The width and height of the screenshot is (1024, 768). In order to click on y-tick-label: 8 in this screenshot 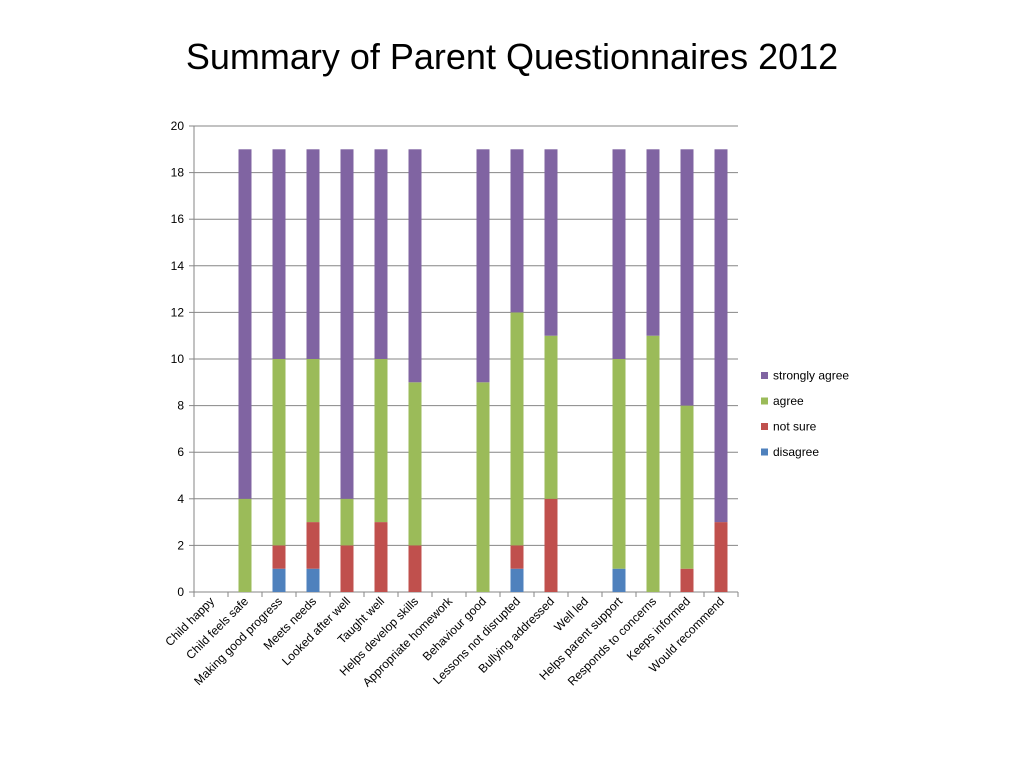, I will do `click(180, 406)`.